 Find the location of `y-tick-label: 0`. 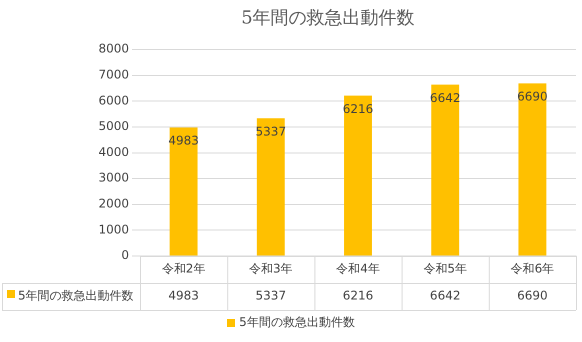

y-tick-label: 0 is located at coordinates (125, 255).